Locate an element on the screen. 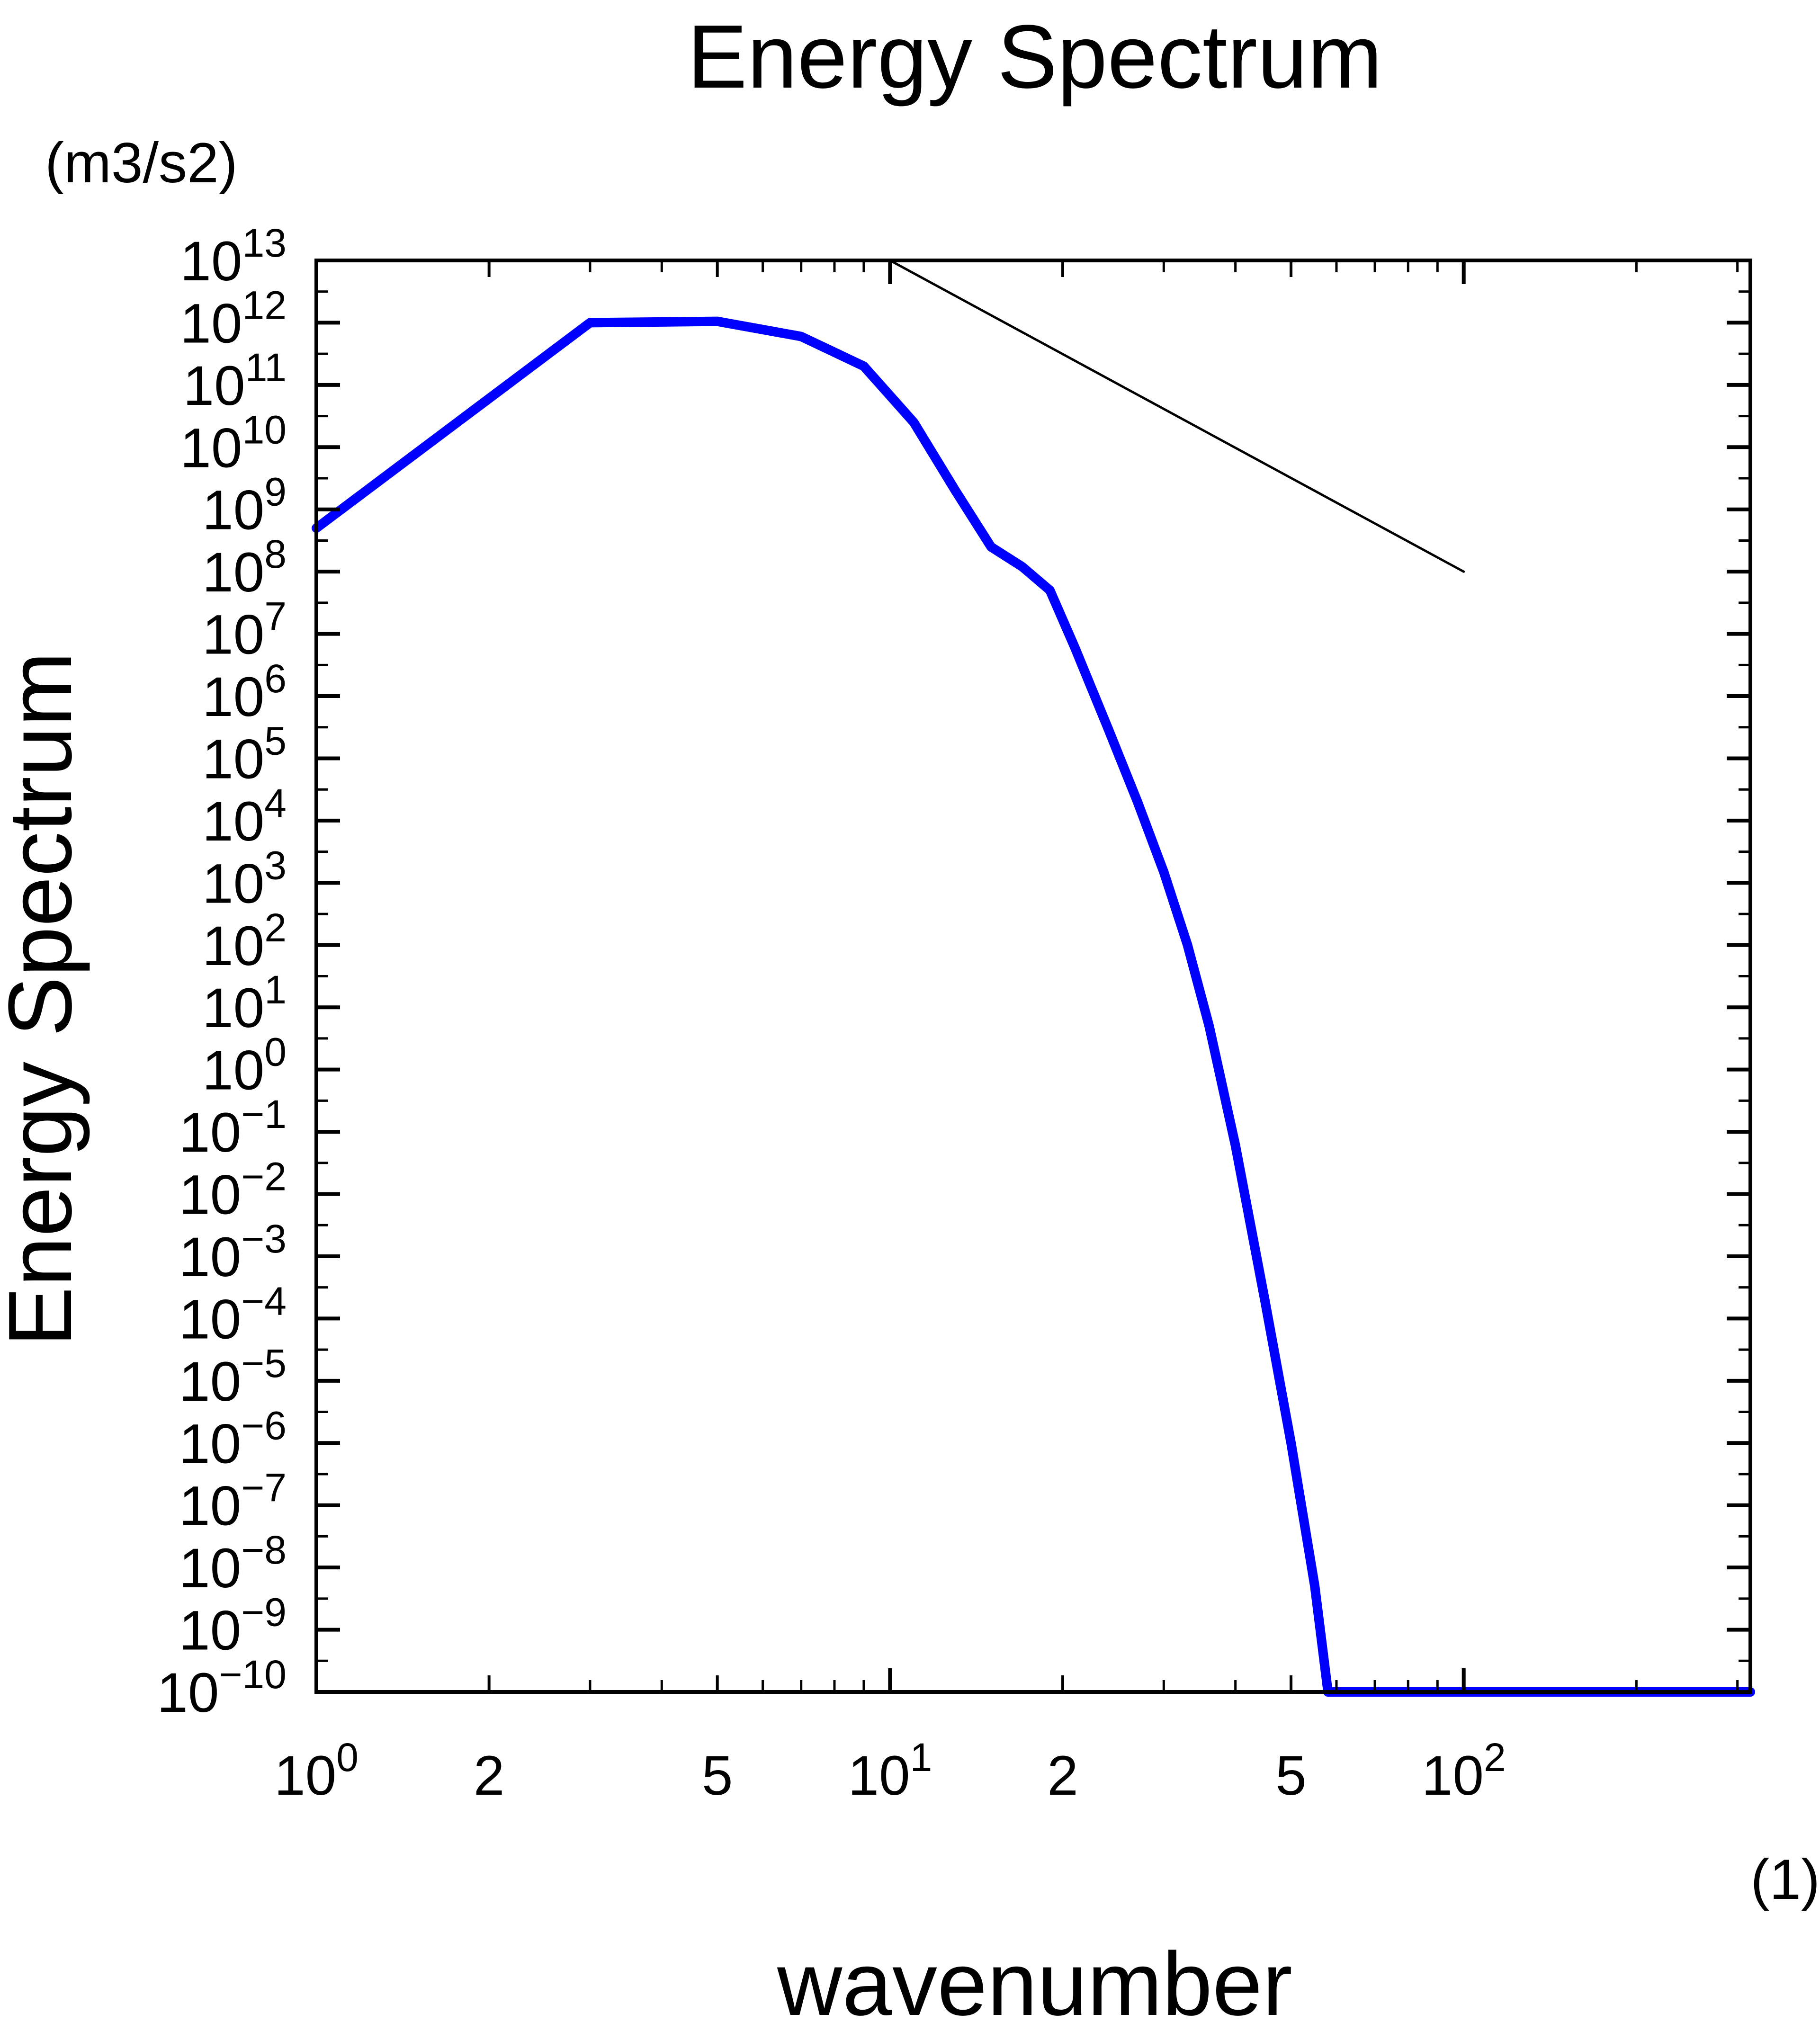 The height and width of the screenshot is (2031, 1820). y-tick-label: 10¹² is located at coordinates (233, 319).